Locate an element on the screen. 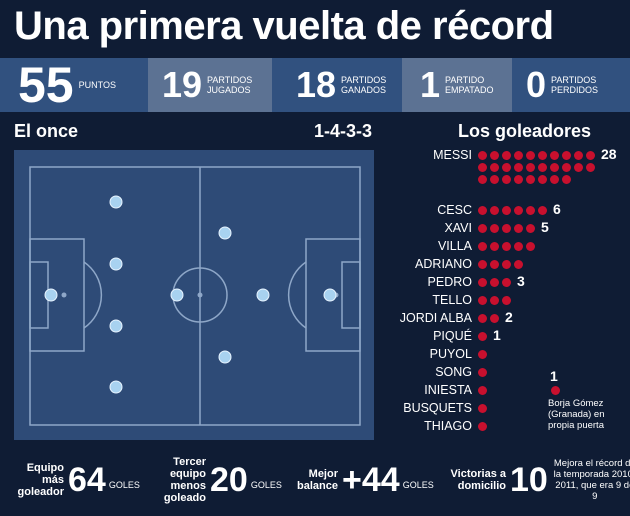 The width and height of the screenshot is (630, 516). stat-label: PARTIDOS JUGADOS is located at coordinates (230, 85).